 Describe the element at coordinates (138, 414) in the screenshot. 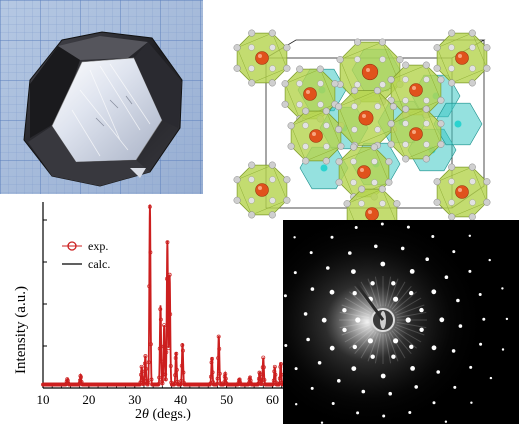

I see `x-axis-label-prefix: 2` at that location.